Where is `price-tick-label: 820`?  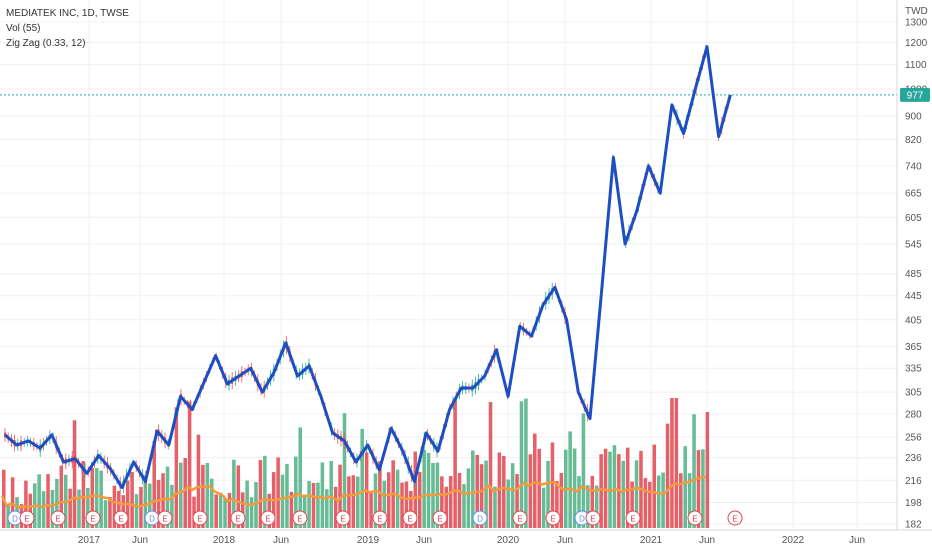
price-tick-label: 820 is located at coordinates (913, 140).